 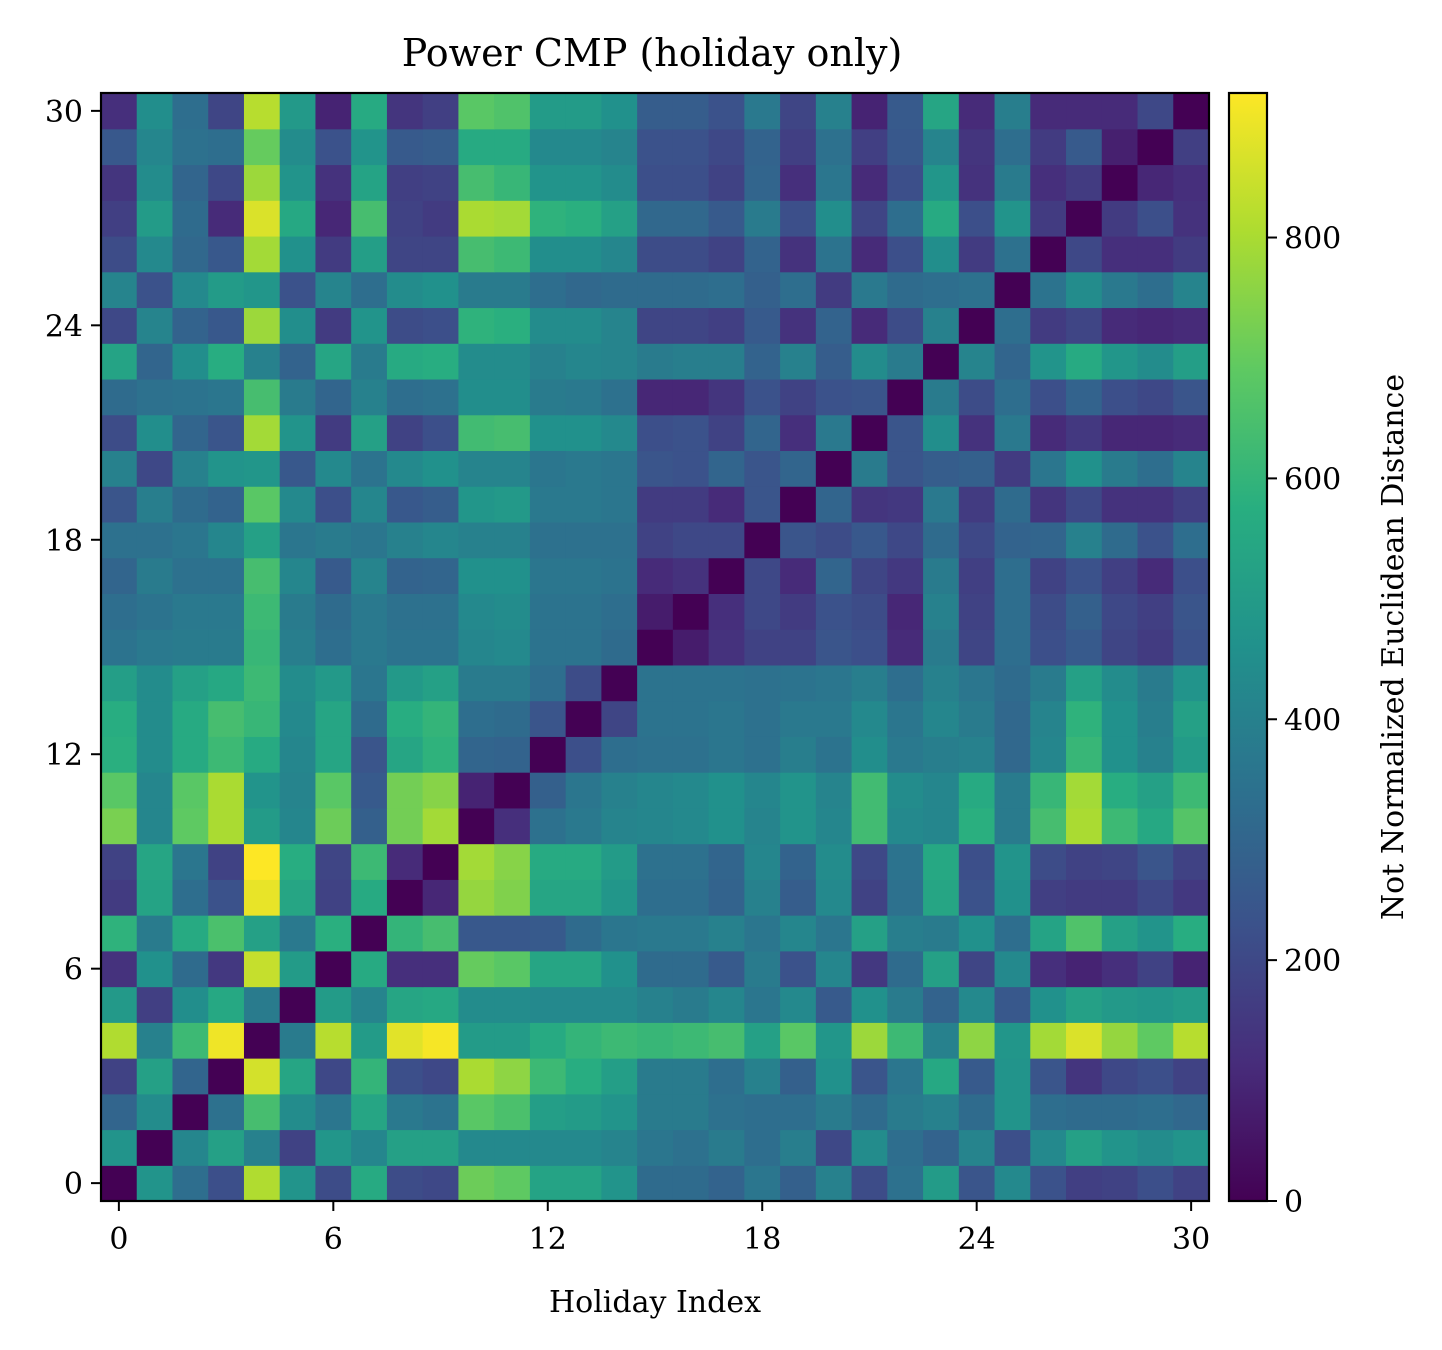 I want to click on x-axis-ticks: 0 6 12 18 24 30, so click(x=659, y=1229).